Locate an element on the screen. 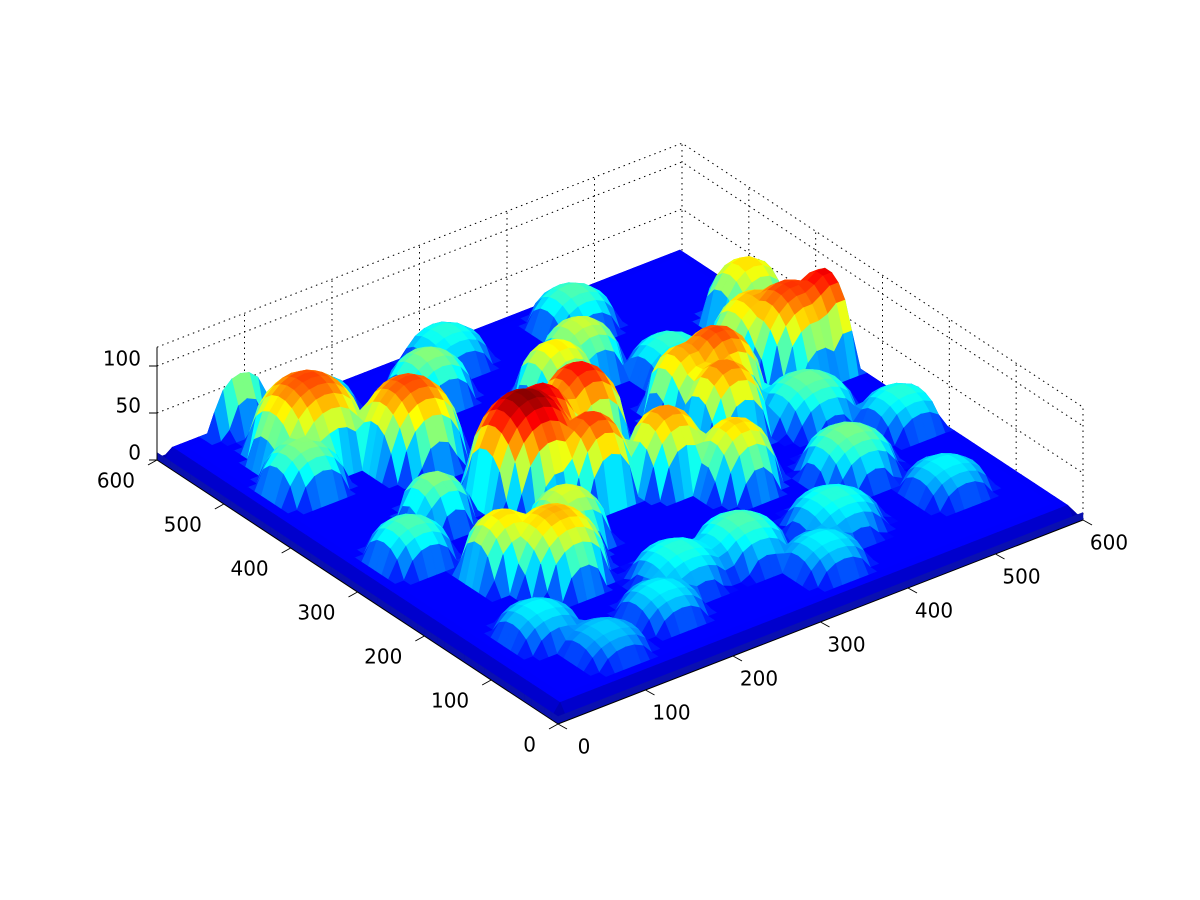  x-tick-label: 0 is located at coordinates (584, 747).